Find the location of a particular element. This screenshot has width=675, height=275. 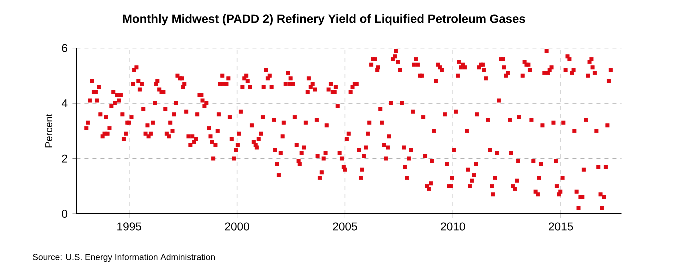

chart-title: Monthly Midwest (PADD 2) Refinery Yield of Liquified Petroleum Gases is located at coordinates (324, 20).